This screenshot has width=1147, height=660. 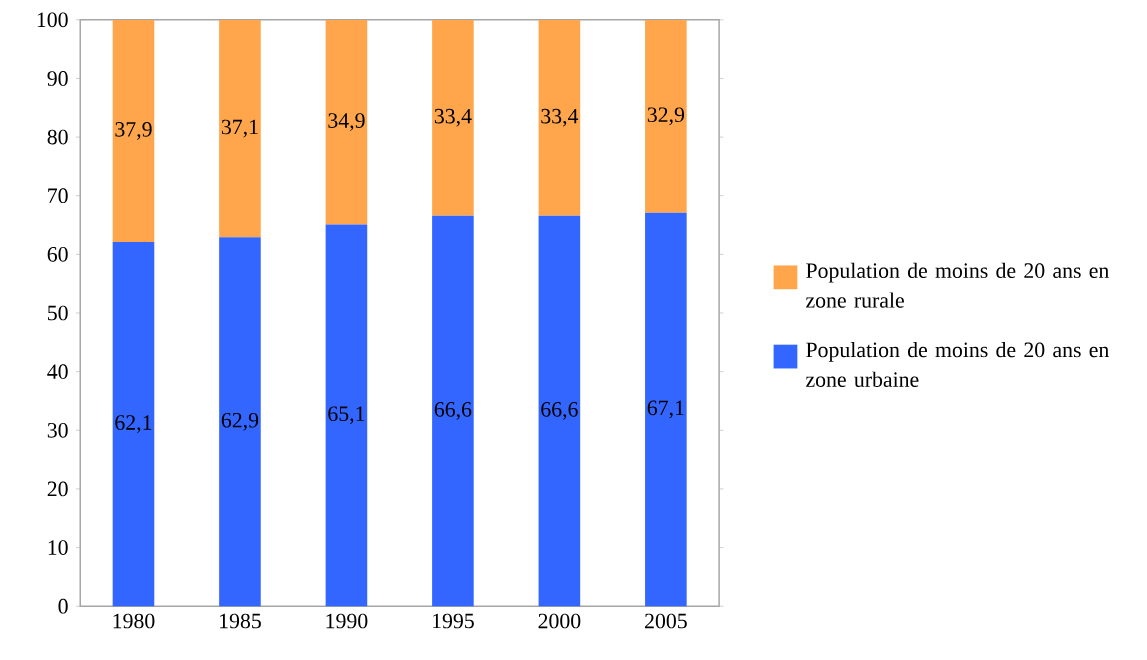 I want to click on data-label: 62,1, so click(x=133, y=424).